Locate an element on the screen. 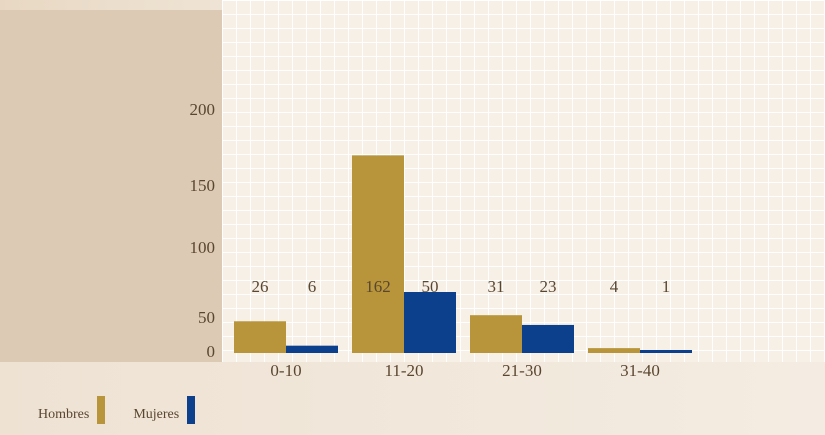  x-category-label: 11-20 is located at coordinates (403, 370).